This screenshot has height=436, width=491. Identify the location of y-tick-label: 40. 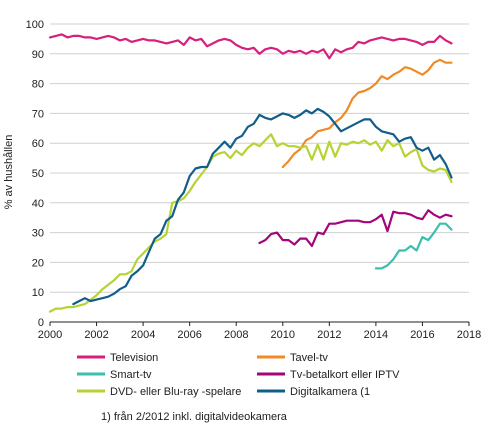
(38, 204).